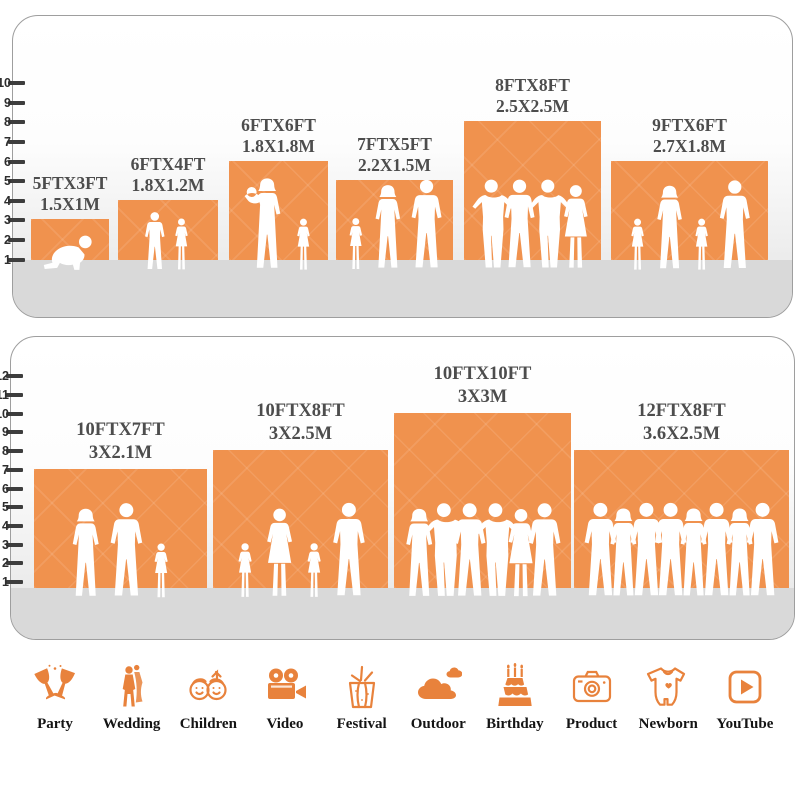 The height and width of the screenshot is (800, 800). What do you see at coordinates (70, 204) in the screenshot?
I see `bar-size-m: 1.5X1M` at bounding box center [70, 204].